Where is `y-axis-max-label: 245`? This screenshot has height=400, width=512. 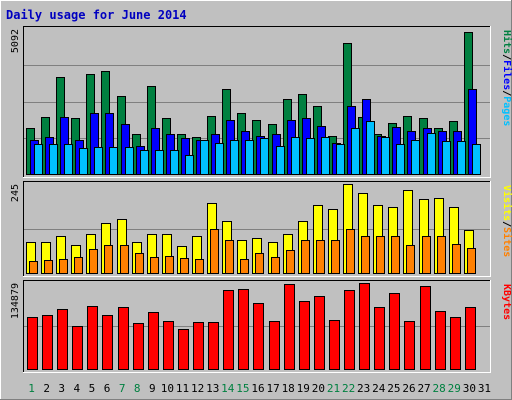
y-axis-max-label: 245 is located at coordinates (15, 193).